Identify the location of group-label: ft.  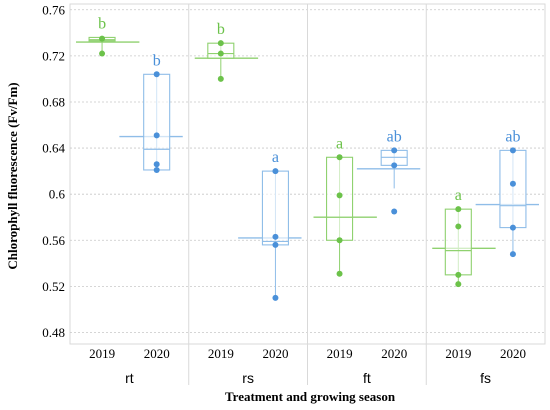
(367, 378).